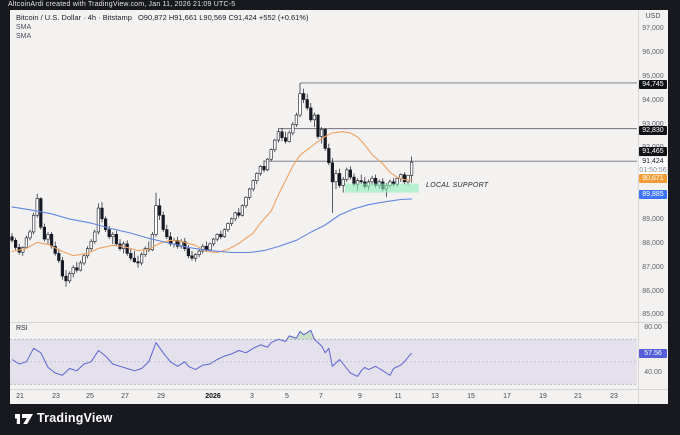 Image resolution: width=680 pixels, height=435 pixels. Describe the element at coordinates (24, 36) in the screenshot. I see `indicator-row-sma-2: SMA` at that location.